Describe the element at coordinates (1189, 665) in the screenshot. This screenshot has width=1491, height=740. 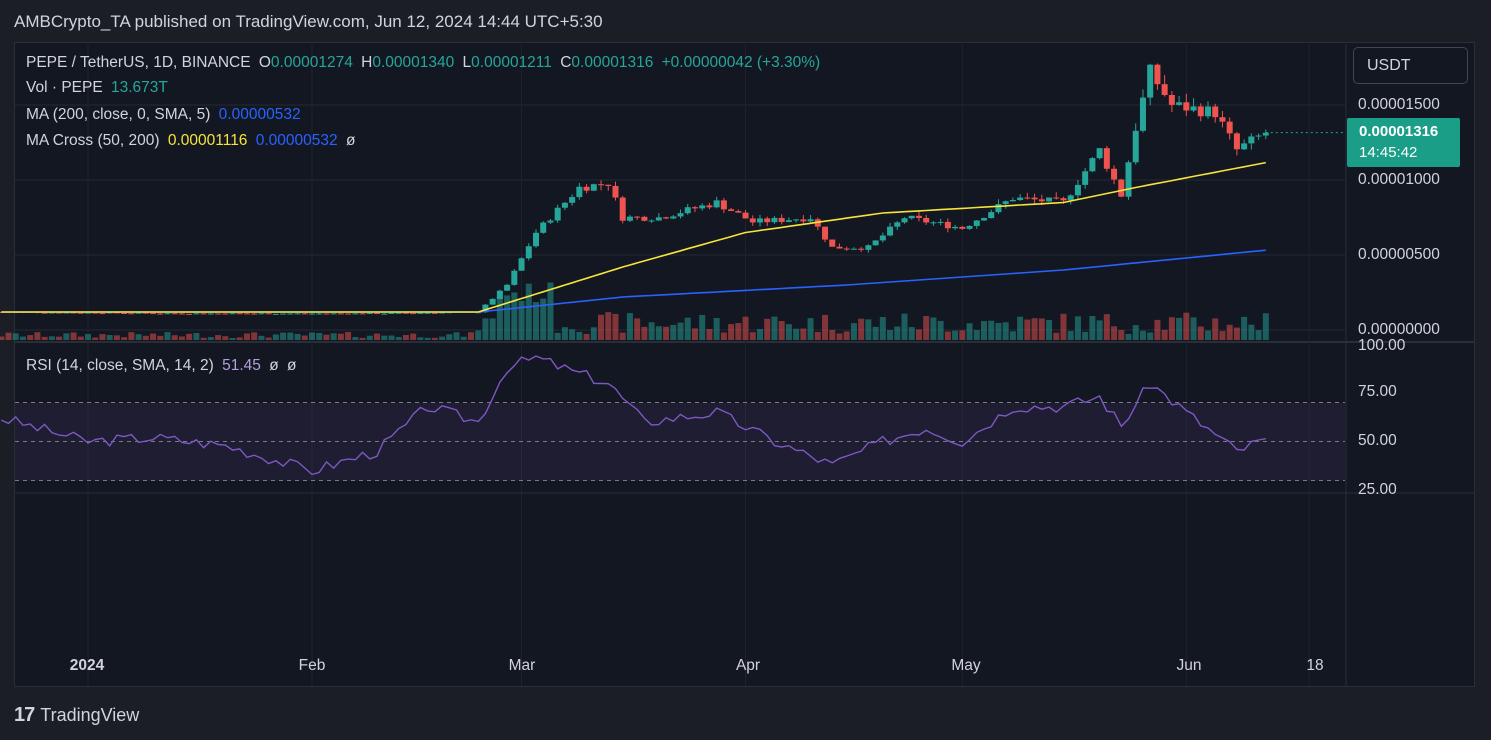
I see `time-axis-label: Jun` at that location.